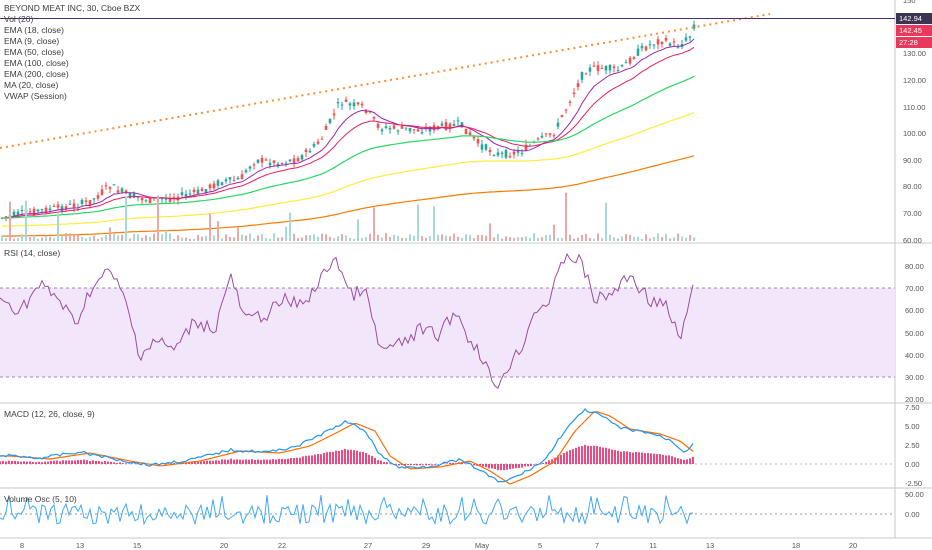 This screenshot has width=932, height=550. I want to click on macd-tick-label: 5.00, so click(912, 426).